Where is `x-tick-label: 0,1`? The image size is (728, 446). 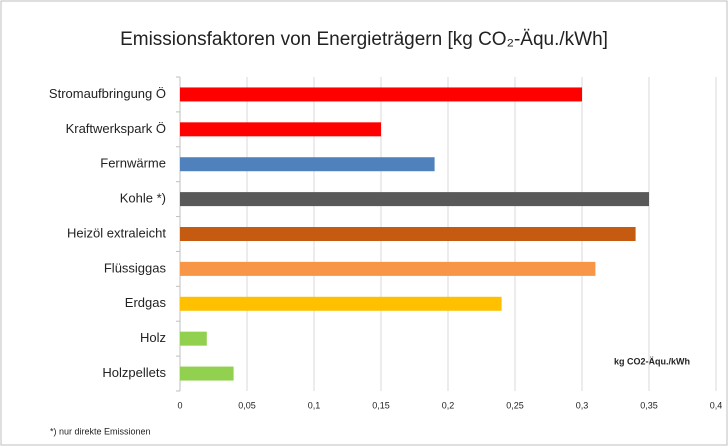
x-tick-label: 0,1 is located at coordinates (314, 405).